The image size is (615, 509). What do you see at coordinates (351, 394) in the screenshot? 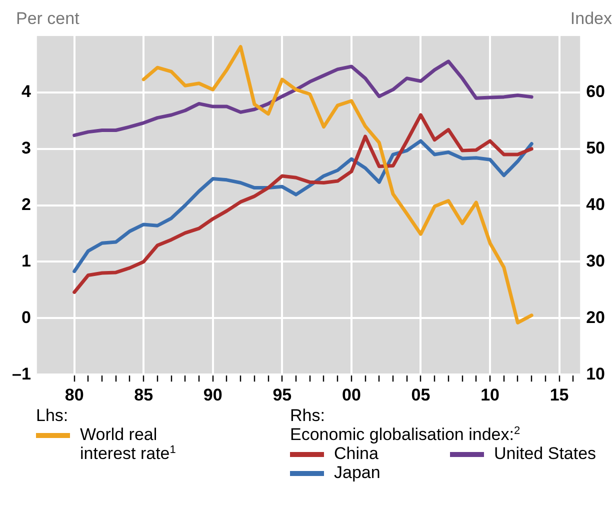
I see `x-tick-label: 00` at bounding box center [351, 394].